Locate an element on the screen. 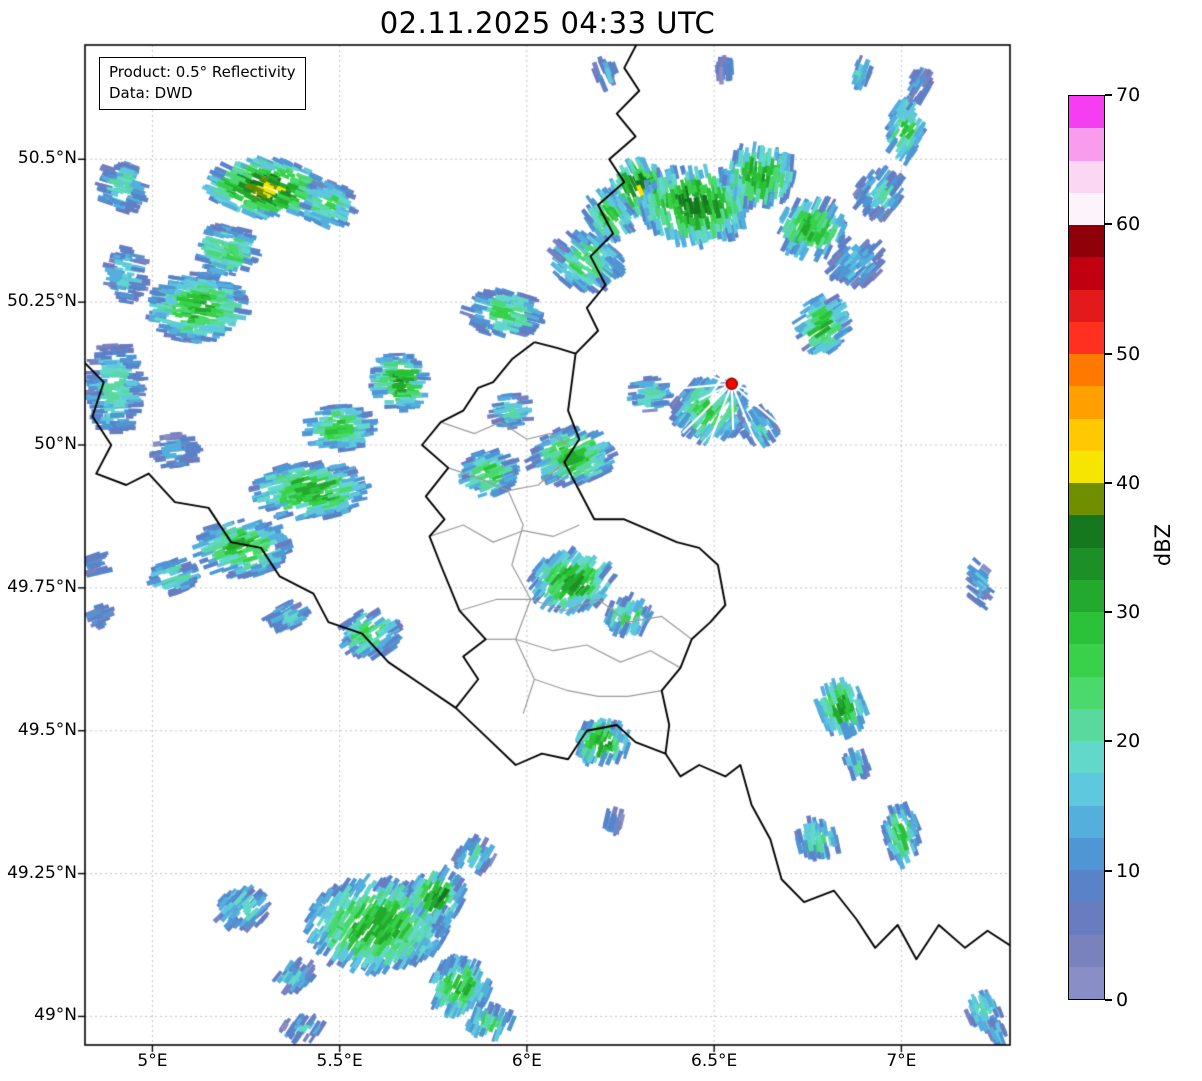 The width and height of the screenshot is (1202, 1081). reflectivity-colorbar is located at coordinates (1086, 547).